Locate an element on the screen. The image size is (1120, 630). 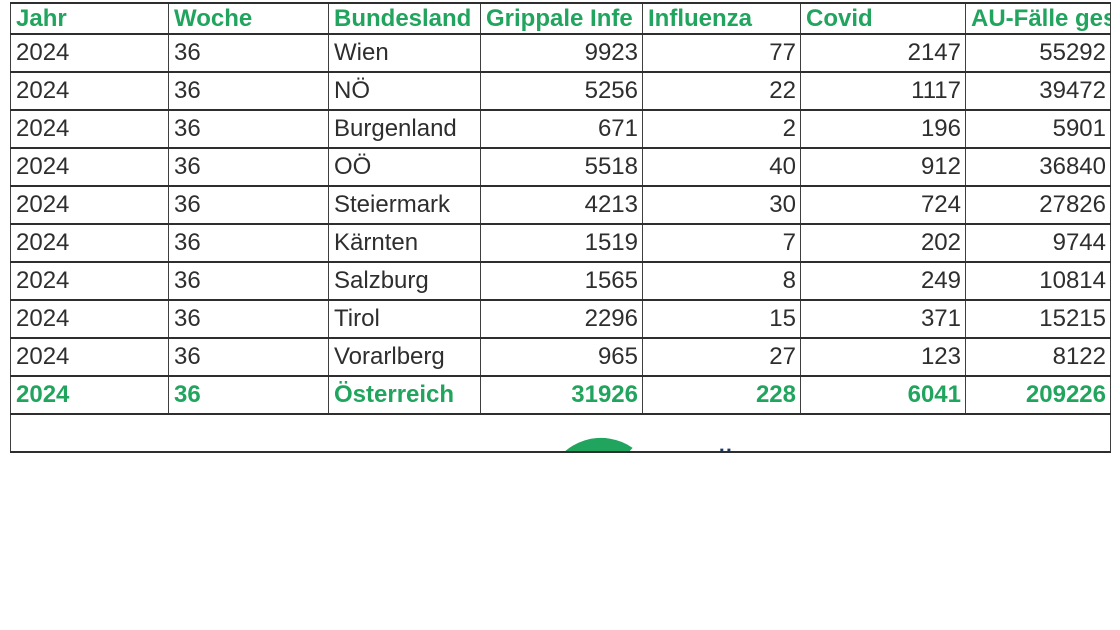
header-woche: Woche is located at coordinates (248, 18).